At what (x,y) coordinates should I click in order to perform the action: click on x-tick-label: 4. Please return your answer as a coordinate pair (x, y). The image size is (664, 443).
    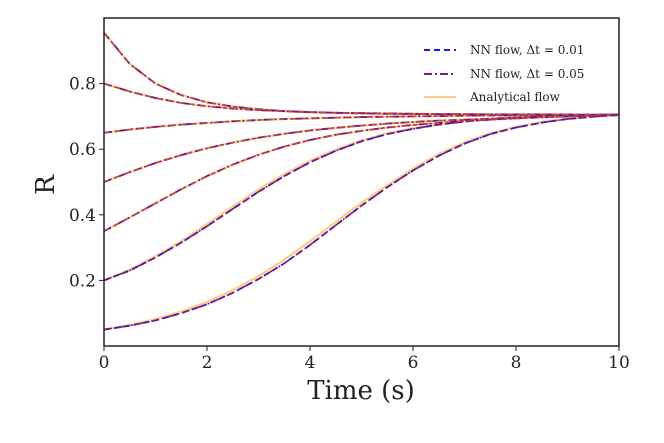
    Looking at the image, I should click on (310, 363).